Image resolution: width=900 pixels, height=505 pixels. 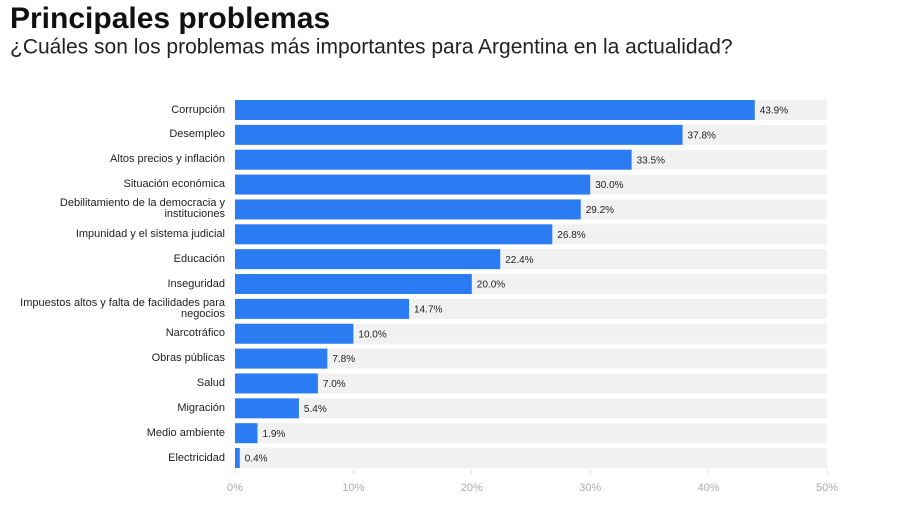 What do you see at coordinates (651, 160) in the screenshot?
I see `value-label: 33.5%` at bounding box center [651, 160].